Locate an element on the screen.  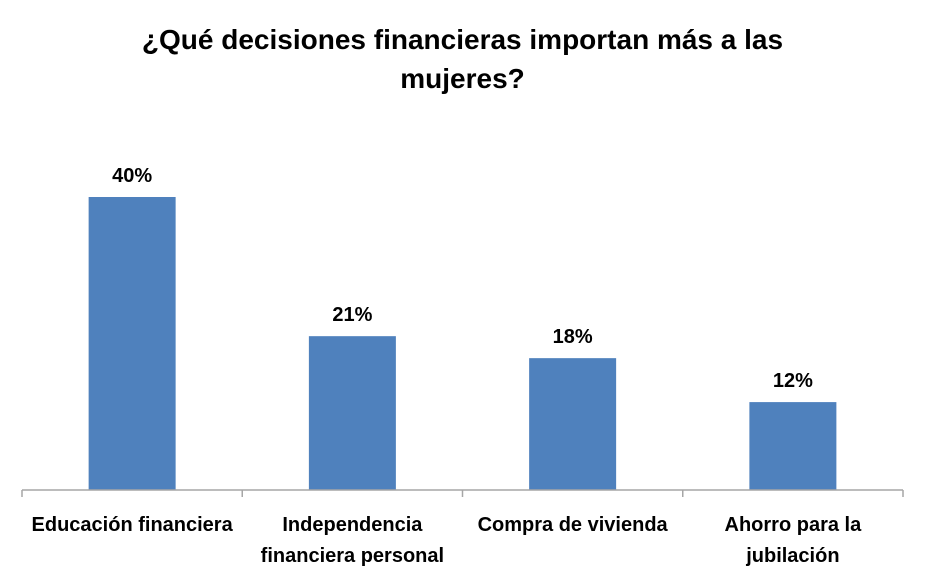
category-label-2-line-1: Independencia is located at coordinates (352, 525).